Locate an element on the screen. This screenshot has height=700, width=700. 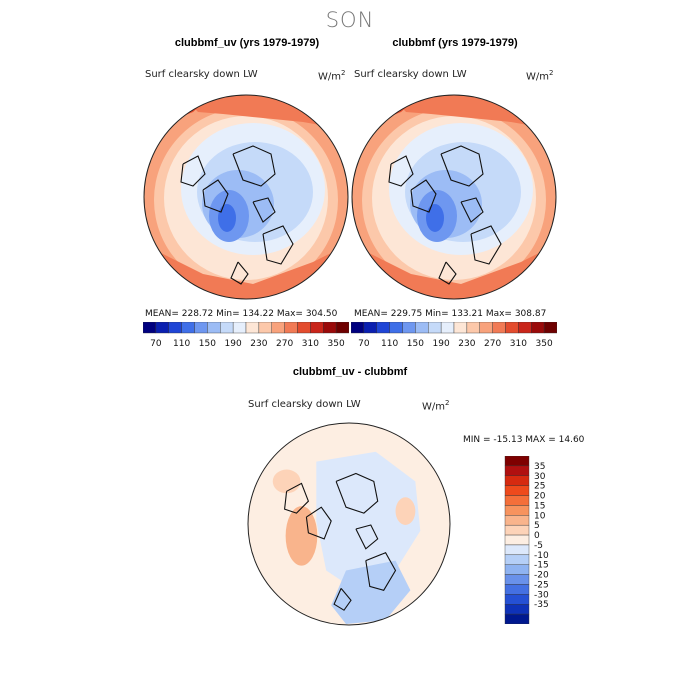
panel2-stats: MEAN= 229.75 Min= 133.21 Max= 308.87 is located at coordinates (450, 314).